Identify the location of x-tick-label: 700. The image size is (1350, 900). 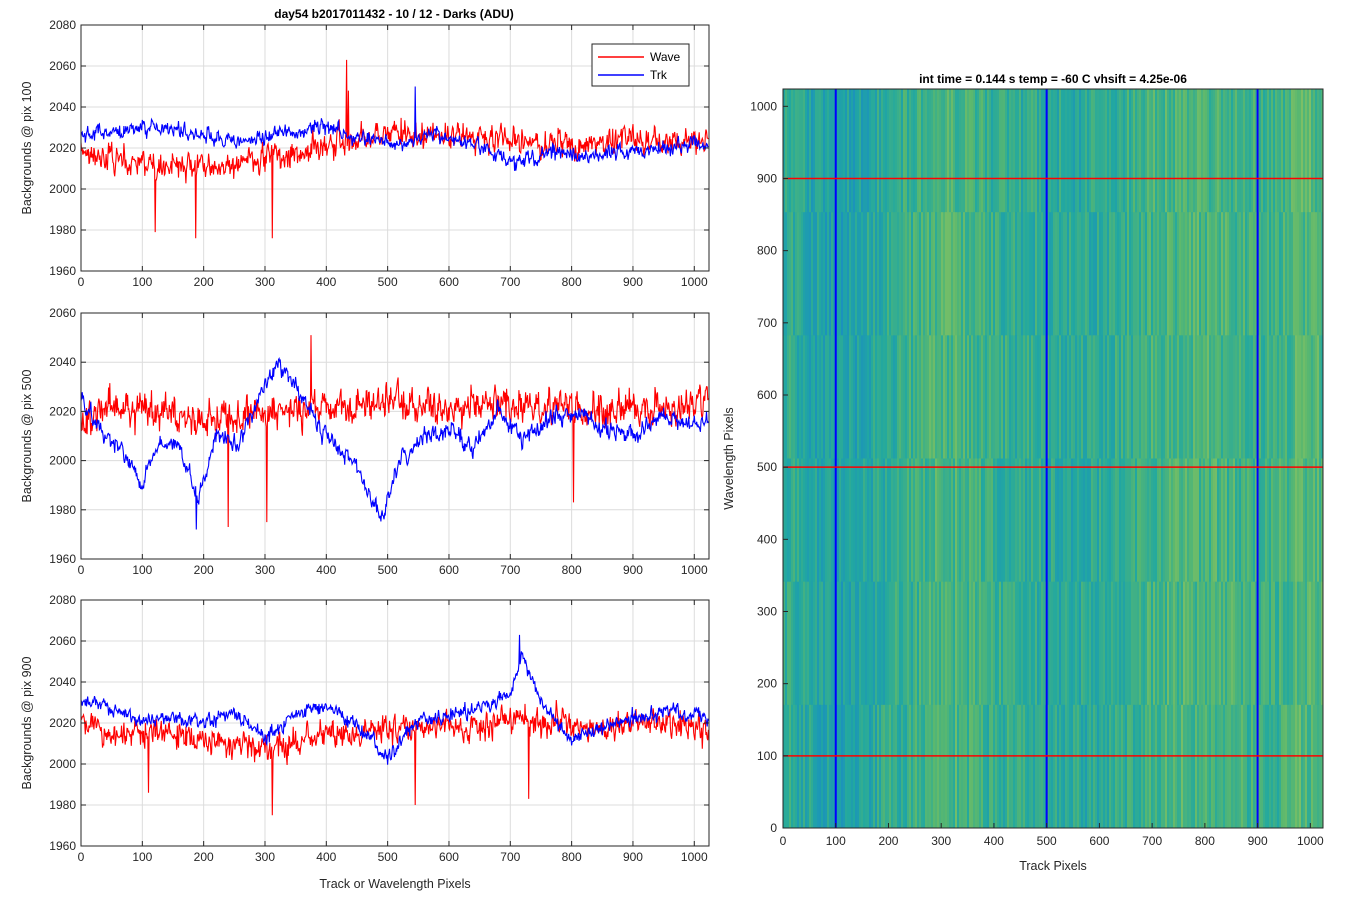
(1152, 841).